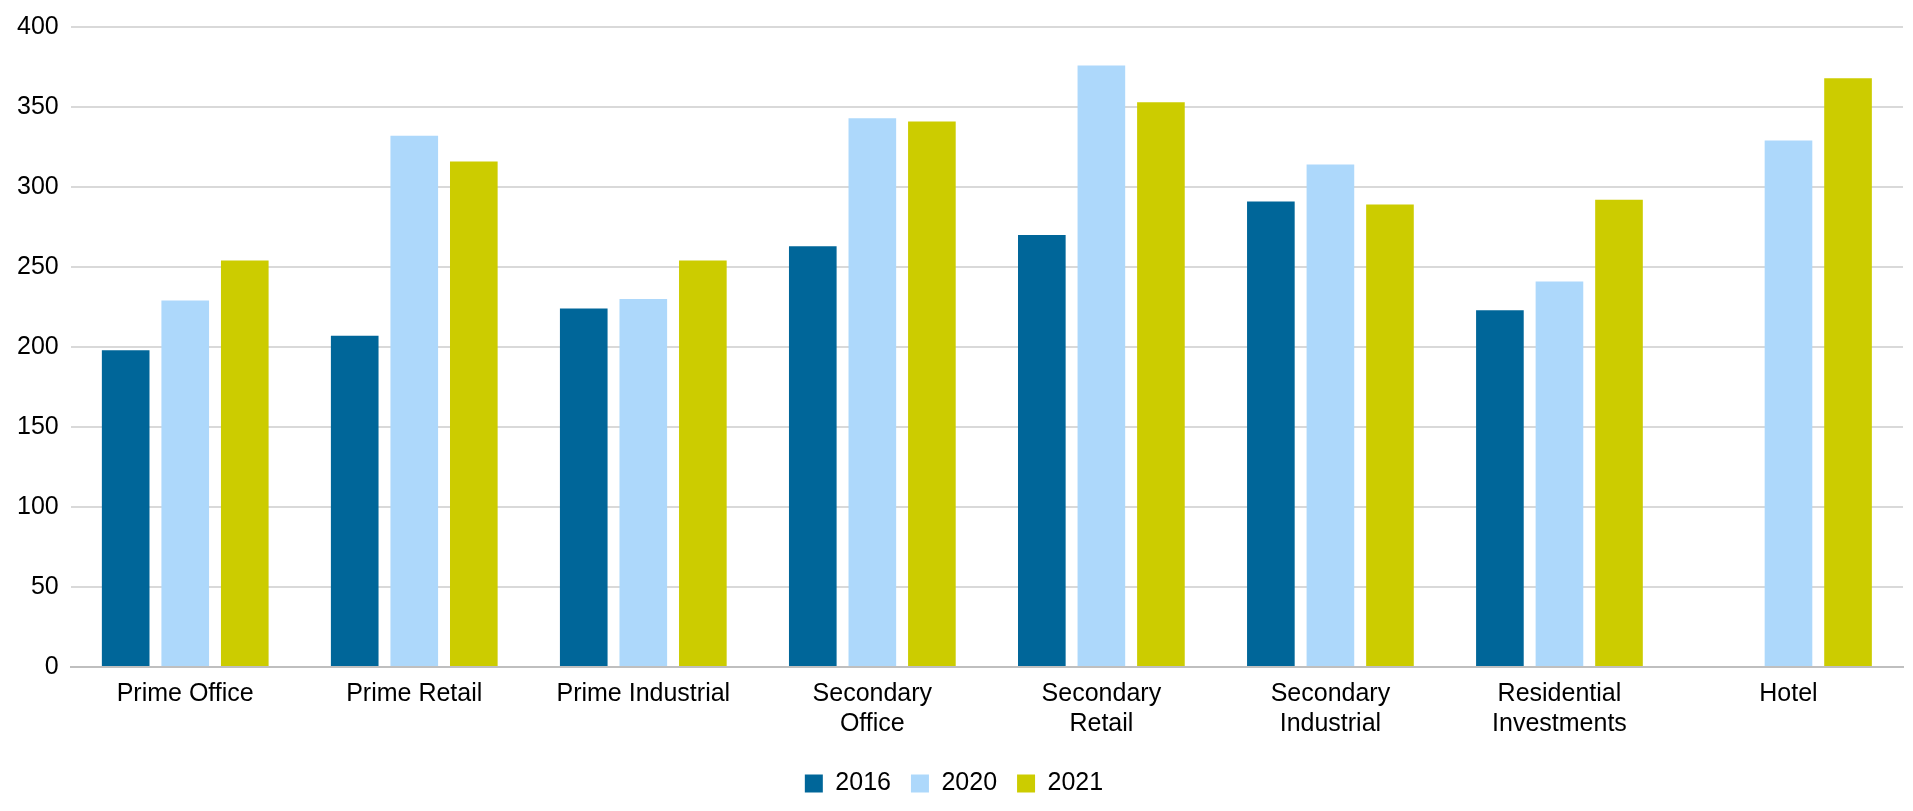 This screenshot has height=811, width=1913. What do you see at coordinates (51, 664) in the screenshot?
I see `y-tick-label: 0` at bounding box center [51, 664].